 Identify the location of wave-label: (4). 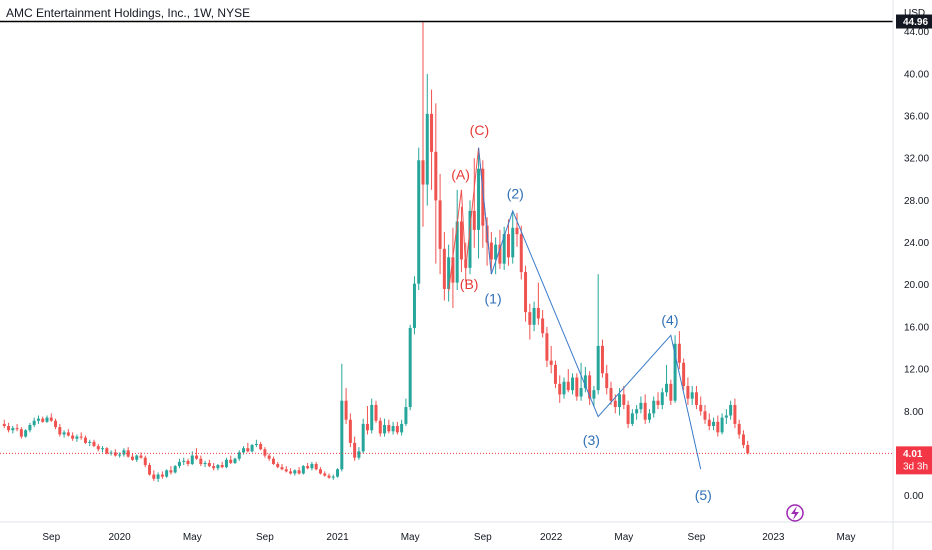
(669, 320).